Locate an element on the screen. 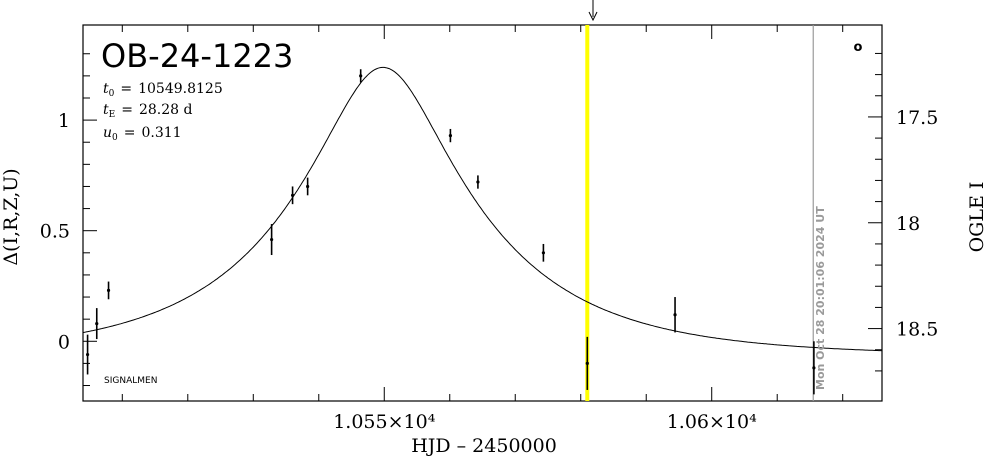  t0-subscript: 0 is located at coordinates (112, 94).